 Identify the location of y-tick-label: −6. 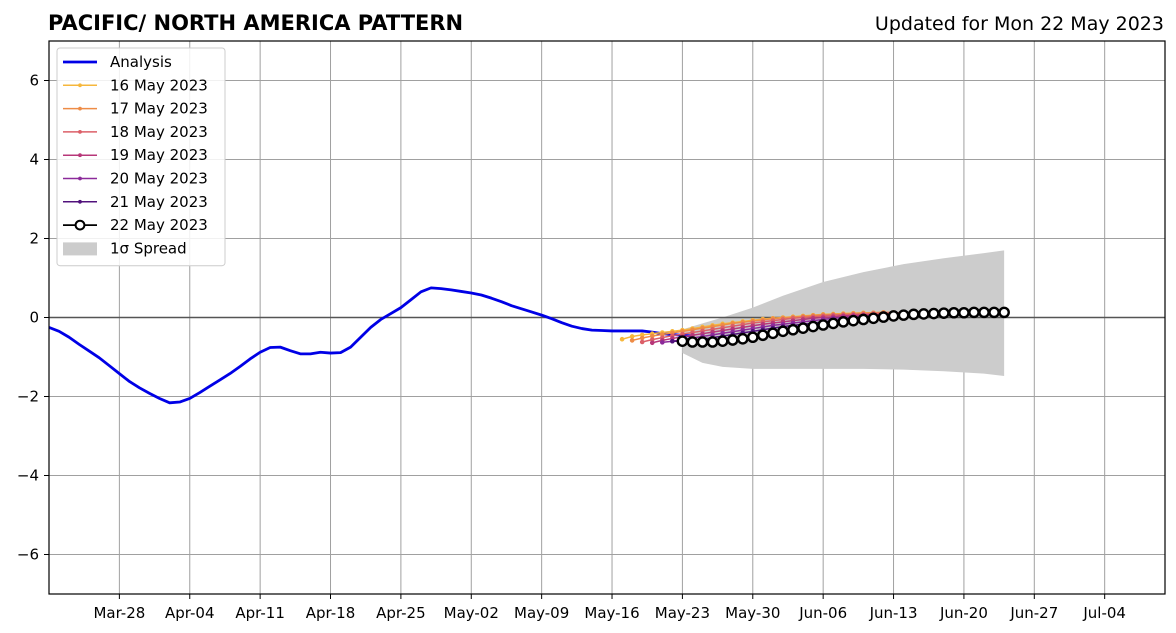
(28, 555).